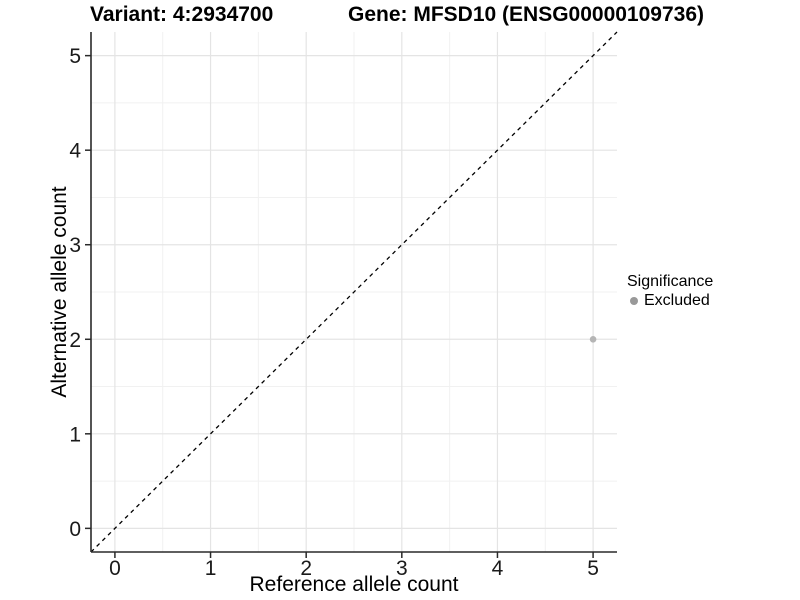 This screenshot has width=800, height=600. I want to click on legend: Significance Excluded, so click(670, 291).